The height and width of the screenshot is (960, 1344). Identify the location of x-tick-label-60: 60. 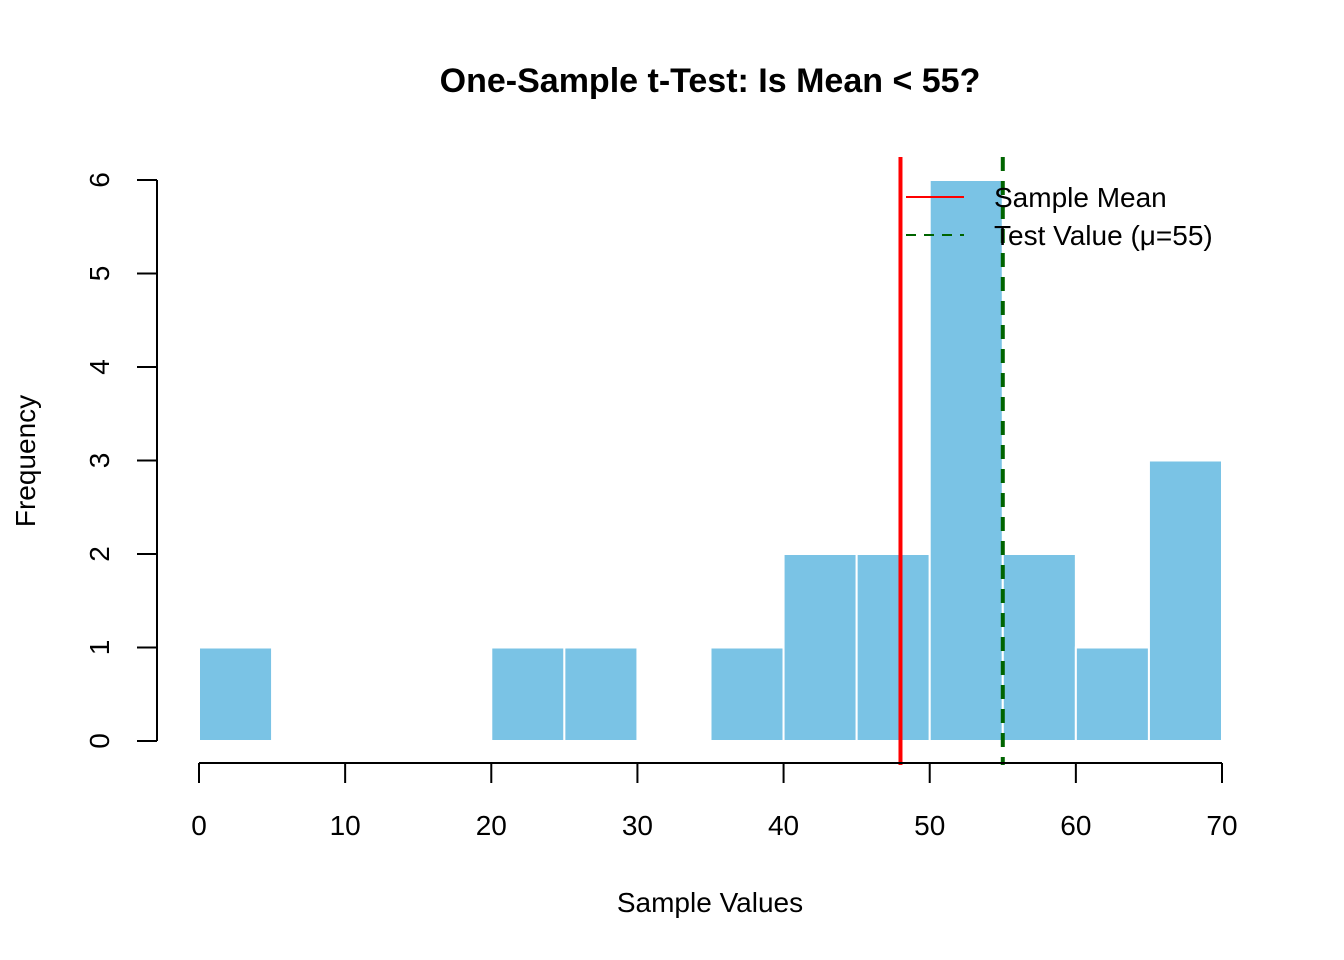
(1075, 825).